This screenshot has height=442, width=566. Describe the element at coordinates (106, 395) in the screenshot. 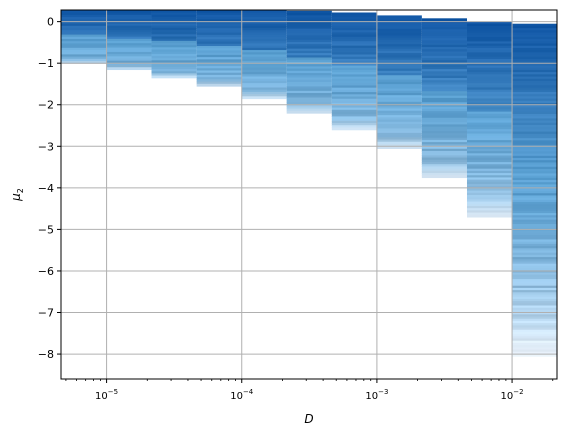

I see `x-tick-label: 10−5` at that location.